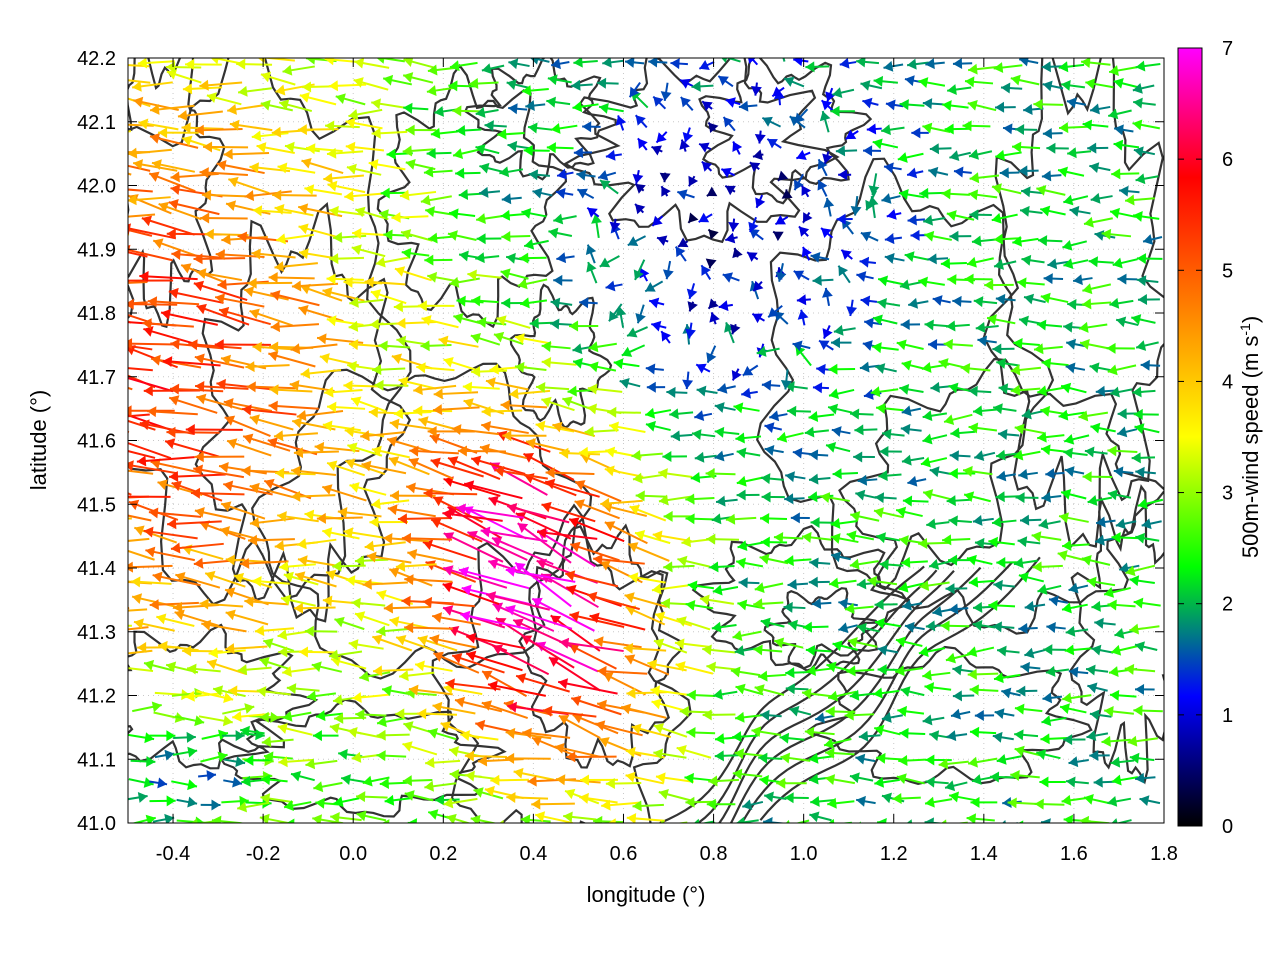 The image size is (1280, 960). I want to click on x-tick-label: 1.2, so click(894, 854).